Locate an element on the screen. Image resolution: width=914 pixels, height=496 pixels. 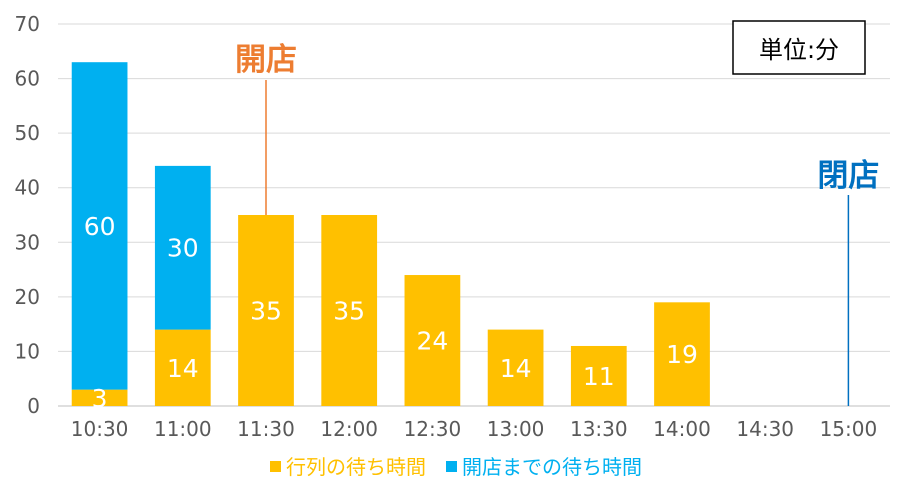
x-tick-label: 15:00 is located at coordinates (849, 429).